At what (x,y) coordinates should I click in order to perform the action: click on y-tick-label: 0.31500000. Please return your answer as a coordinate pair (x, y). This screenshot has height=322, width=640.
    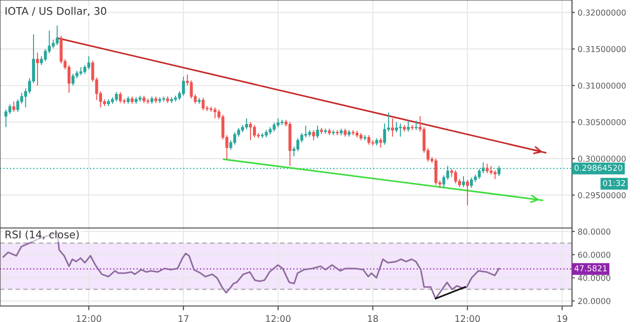
    Looking at the image, I should click on (602, 49).